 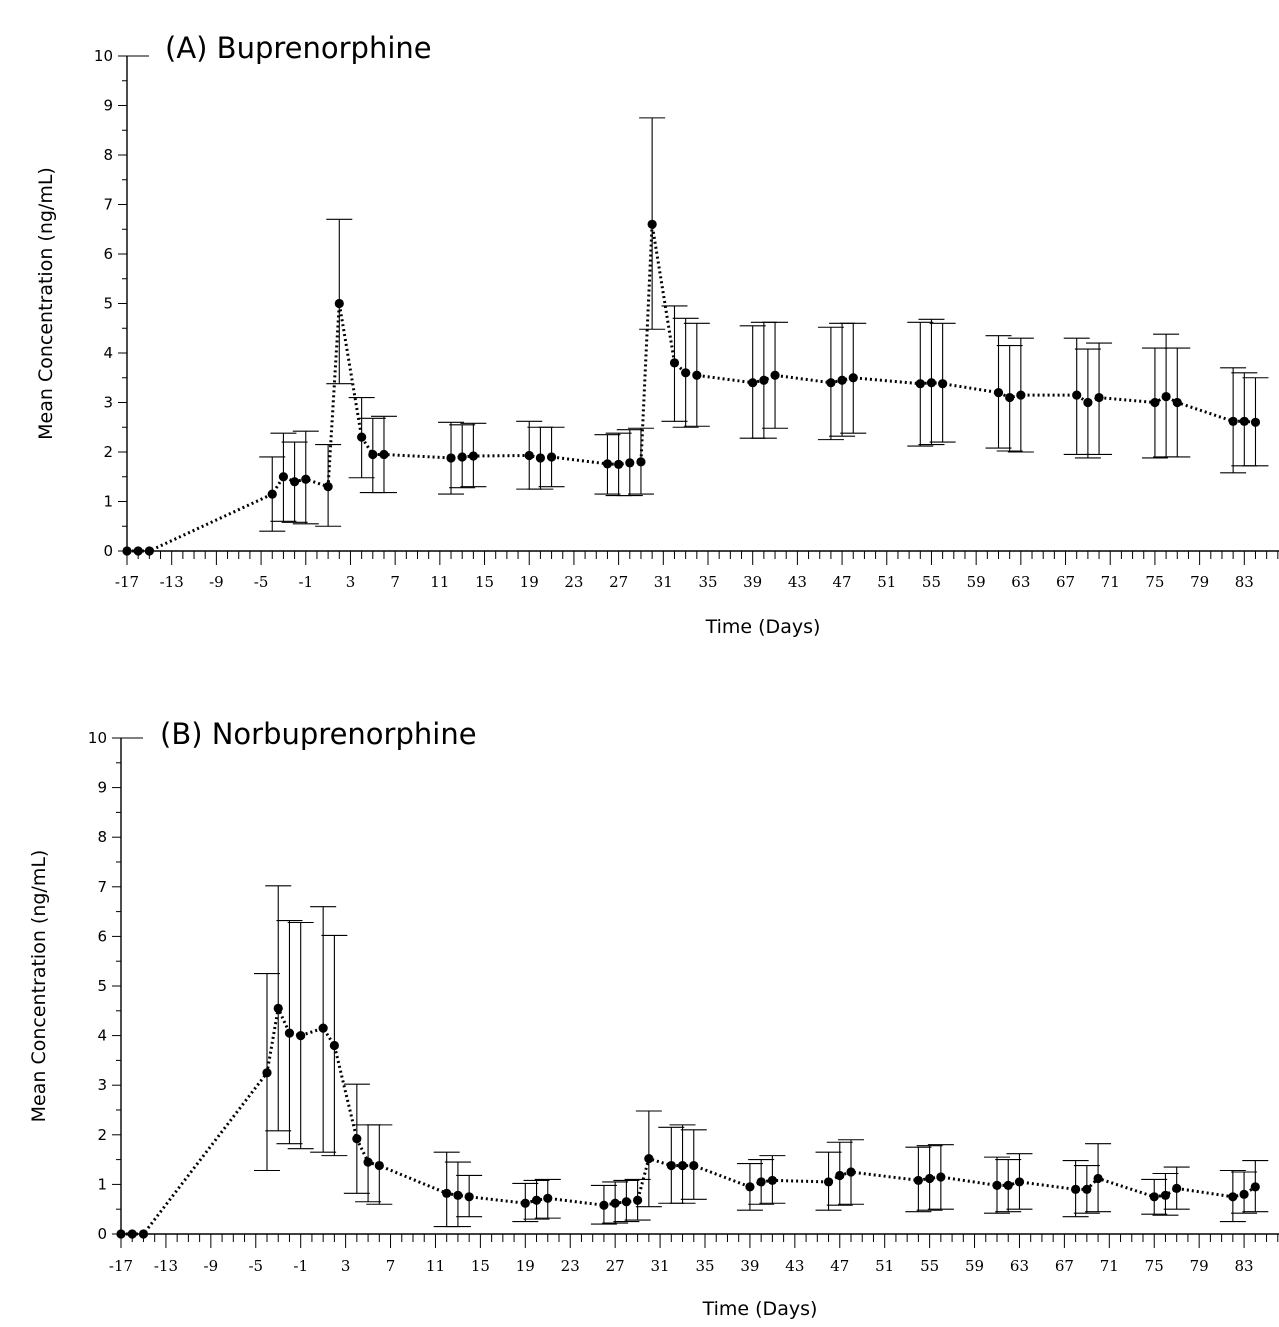 I want to click on chart-1-x-tick-label: 43, so click(x=794, y=1266).